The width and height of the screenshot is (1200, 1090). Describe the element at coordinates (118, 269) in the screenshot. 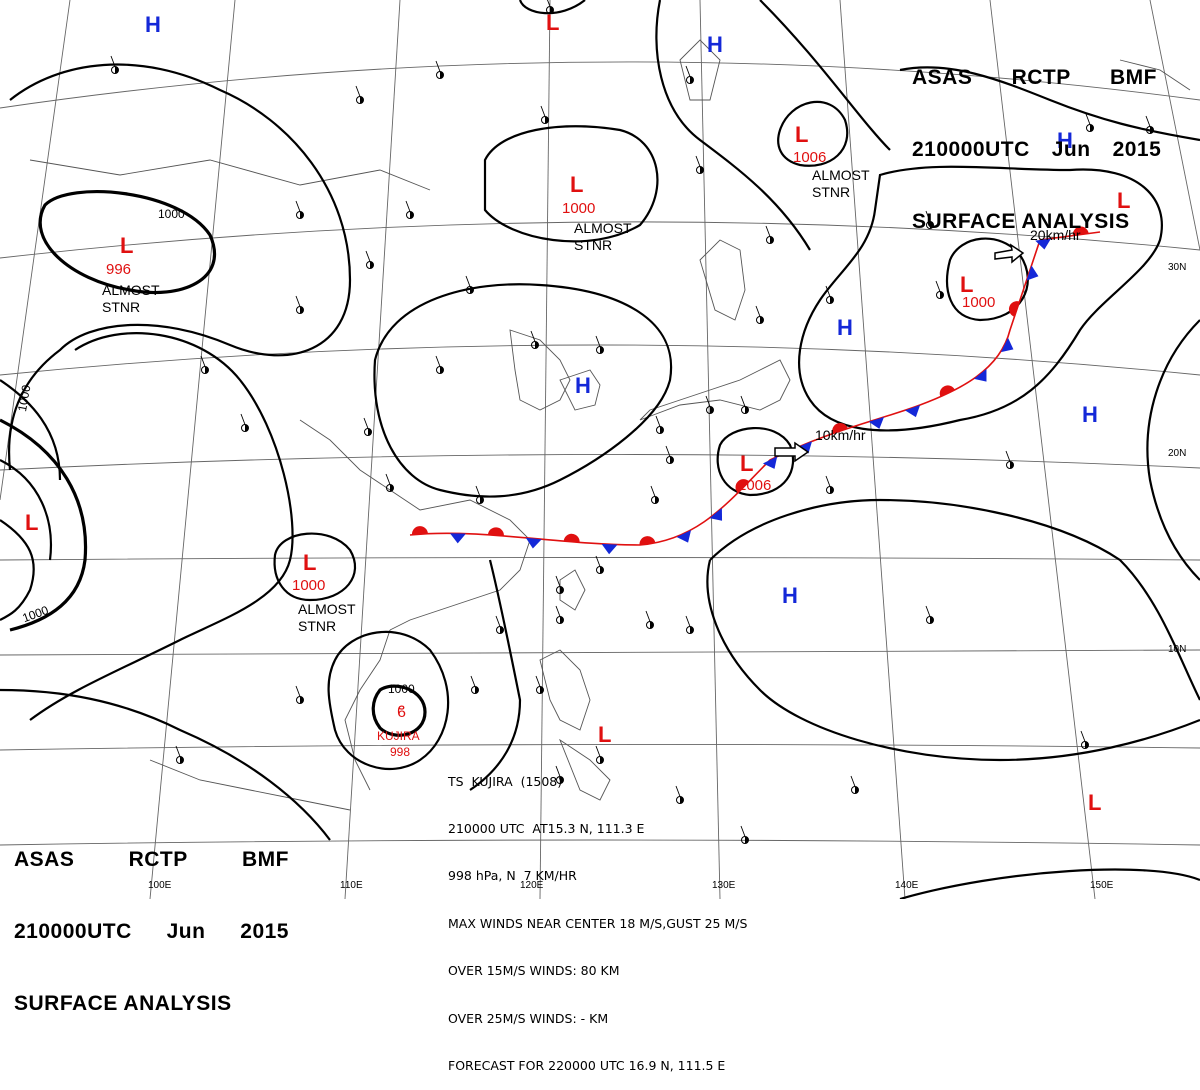

I see `low-pressure-value: 996` at that location.